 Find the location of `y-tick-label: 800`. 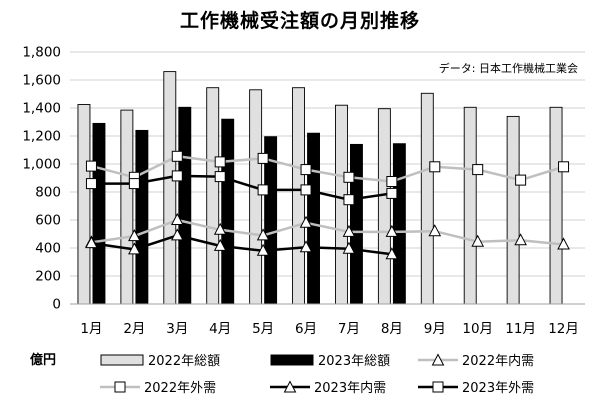

y-tick-label: 800 is located at coordinates (48, 193).